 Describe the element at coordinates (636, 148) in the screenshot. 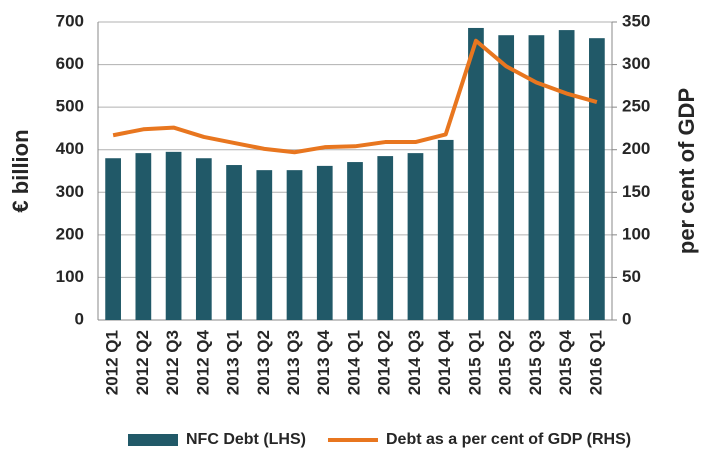

I see `y2-tick-label: 200` at that location.